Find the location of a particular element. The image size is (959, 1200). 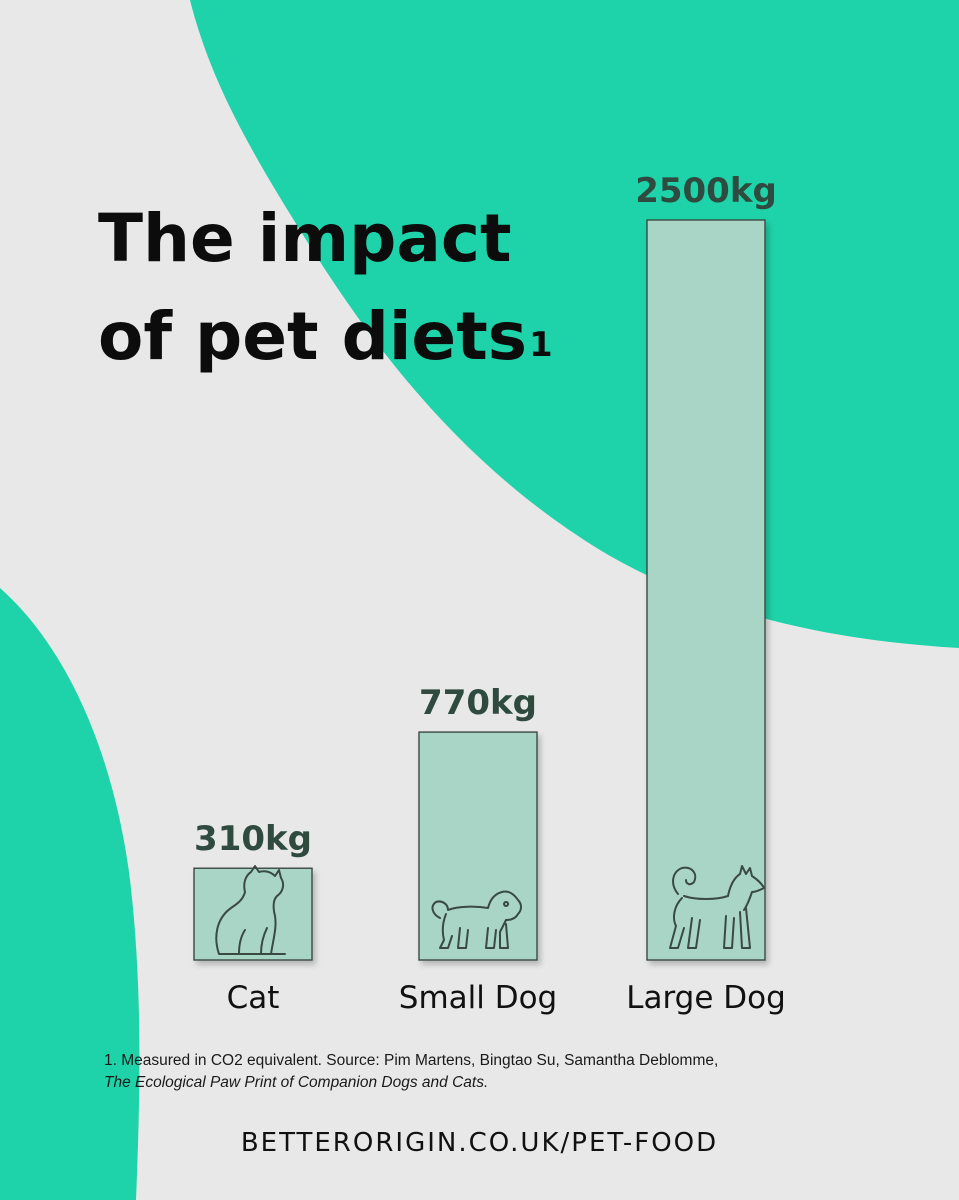

category-label: Small Dog is located at coordinates (478, 998).